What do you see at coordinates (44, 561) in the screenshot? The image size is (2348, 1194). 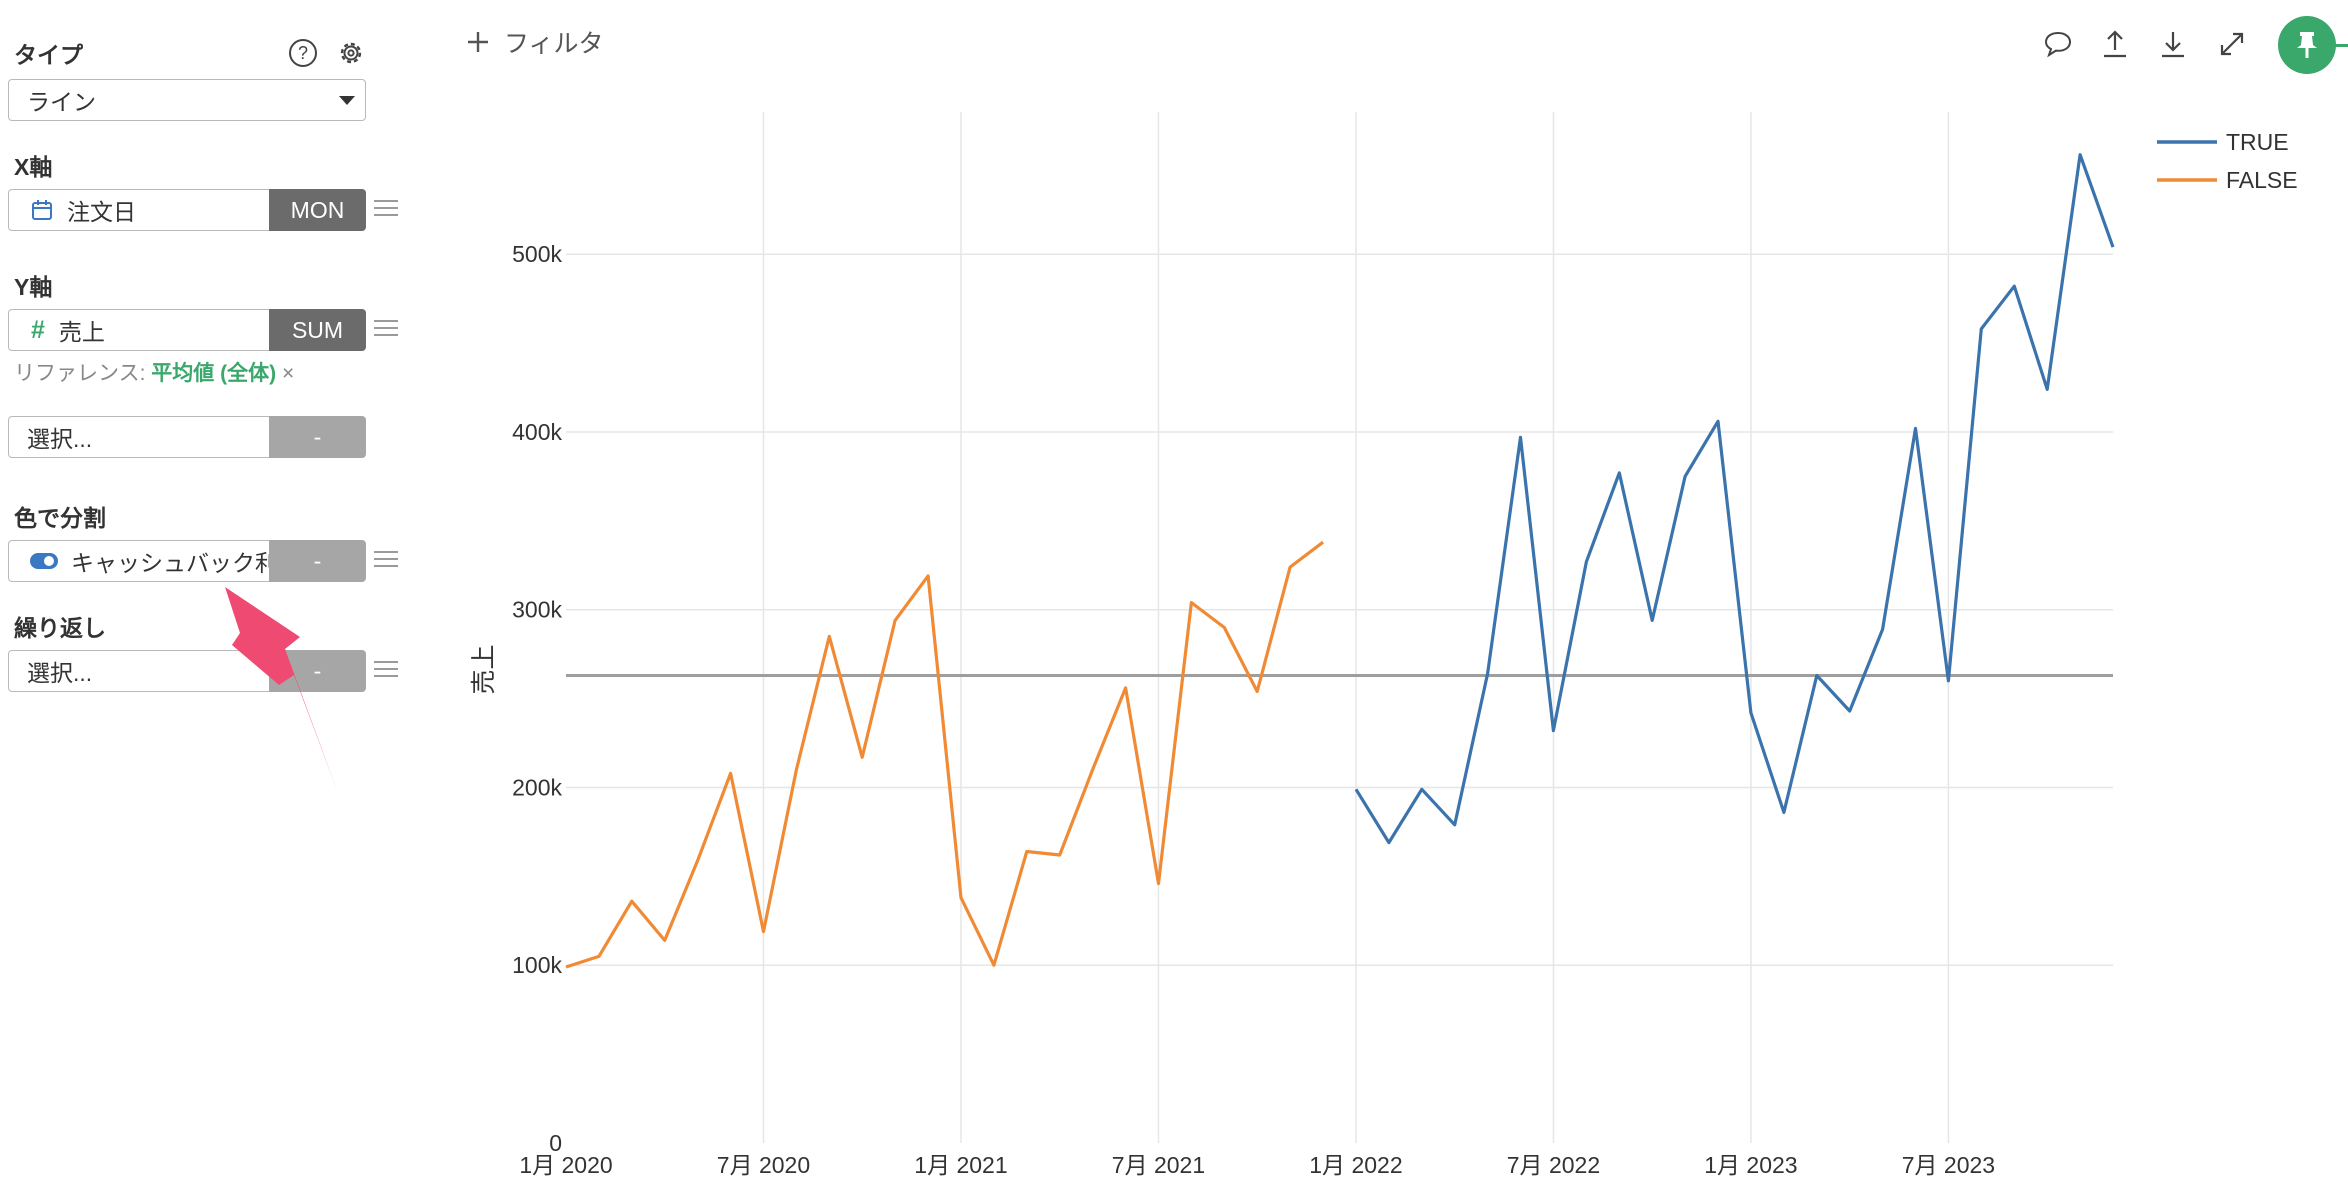 I see `toggle-icon` at bounding box center [44, 561].